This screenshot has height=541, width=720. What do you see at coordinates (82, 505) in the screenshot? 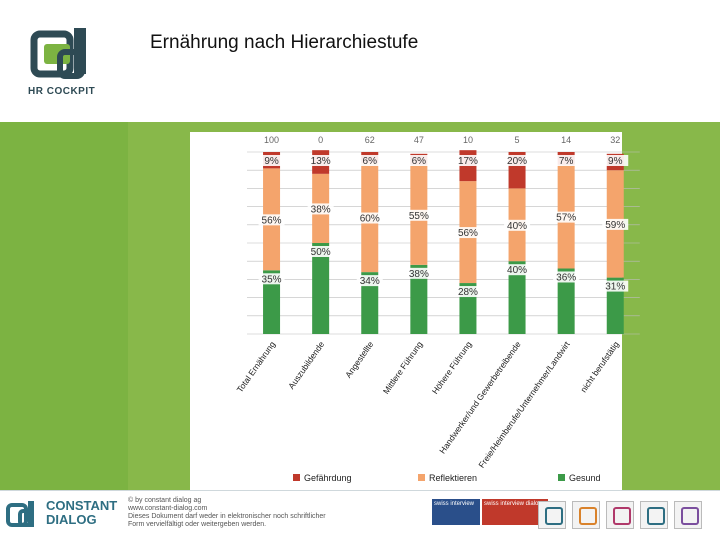
I see `company-name-line1: CONSTANT` at bounding box center [82, 505].